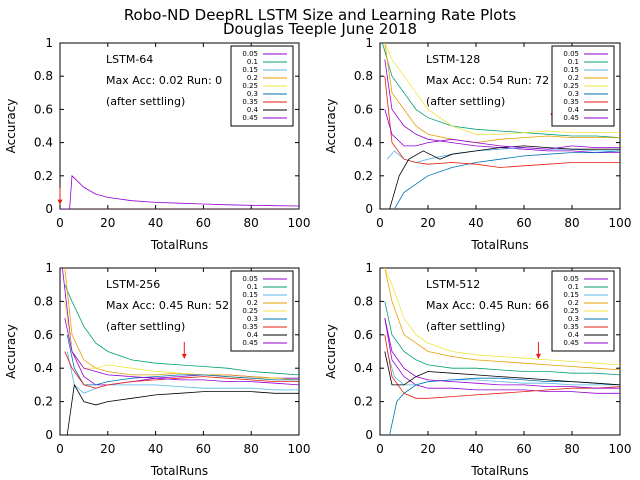  I want to click on annotation-2: Max Acc: 0.45 Run: 66, so click(487, 305).